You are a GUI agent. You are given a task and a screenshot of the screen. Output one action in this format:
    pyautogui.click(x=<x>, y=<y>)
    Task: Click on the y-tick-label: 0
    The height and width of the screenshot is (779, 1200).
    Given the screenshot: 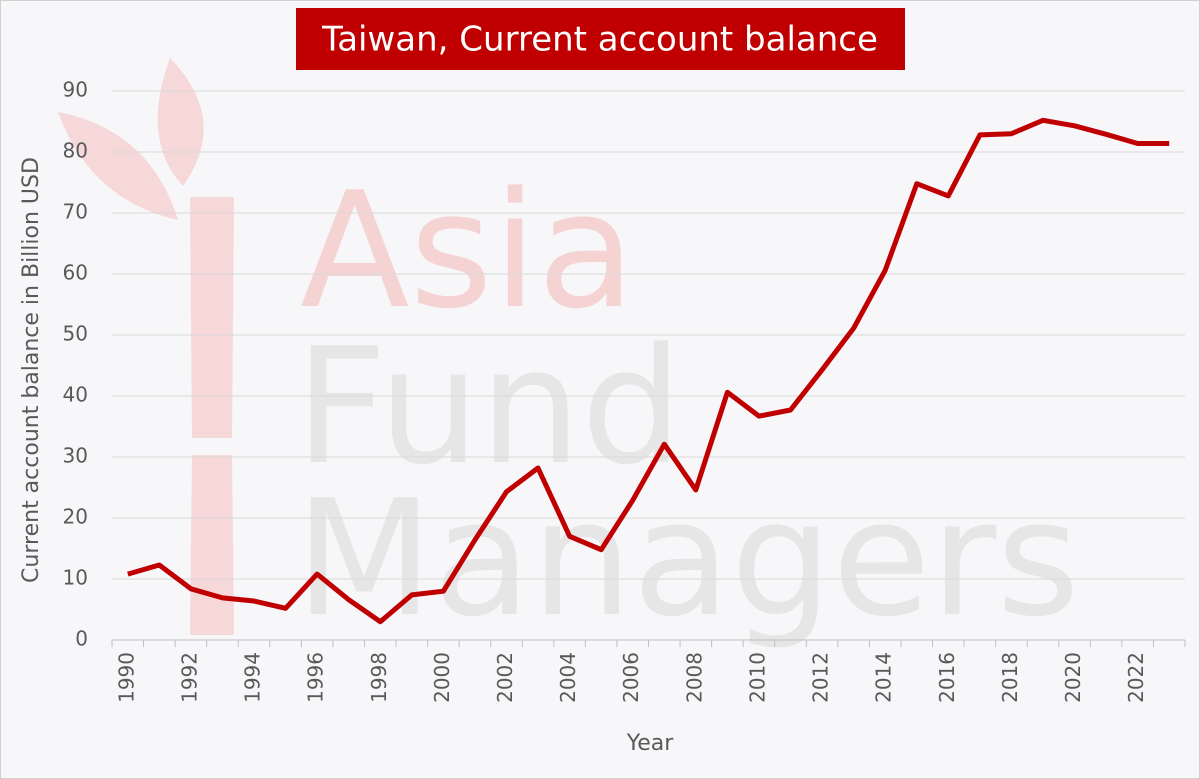 What is the action you would take?
    pyautogui.click(x=81, y=639)
    